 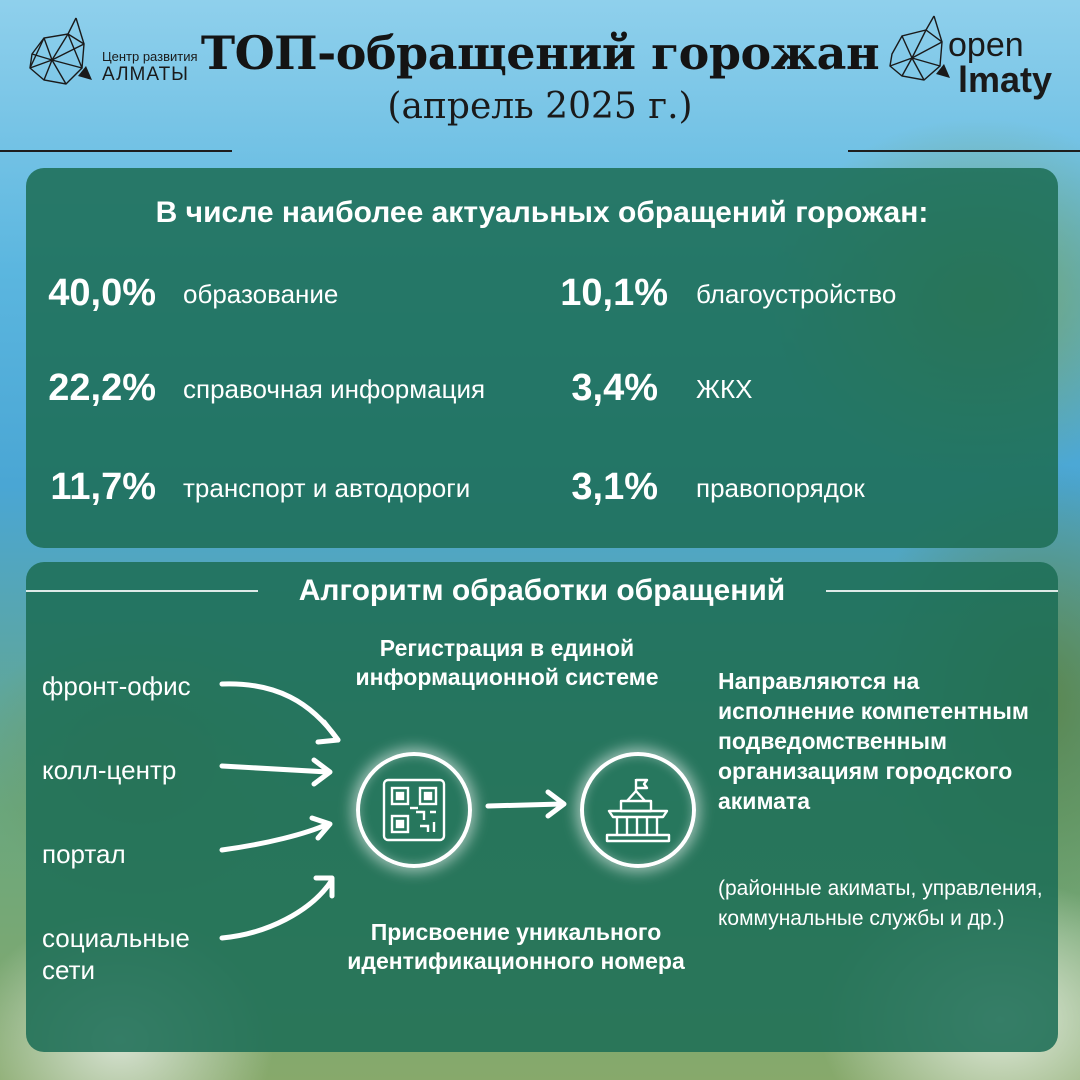 I want to click on source-front-office: фронт-офис, so click(x=116, y=686).